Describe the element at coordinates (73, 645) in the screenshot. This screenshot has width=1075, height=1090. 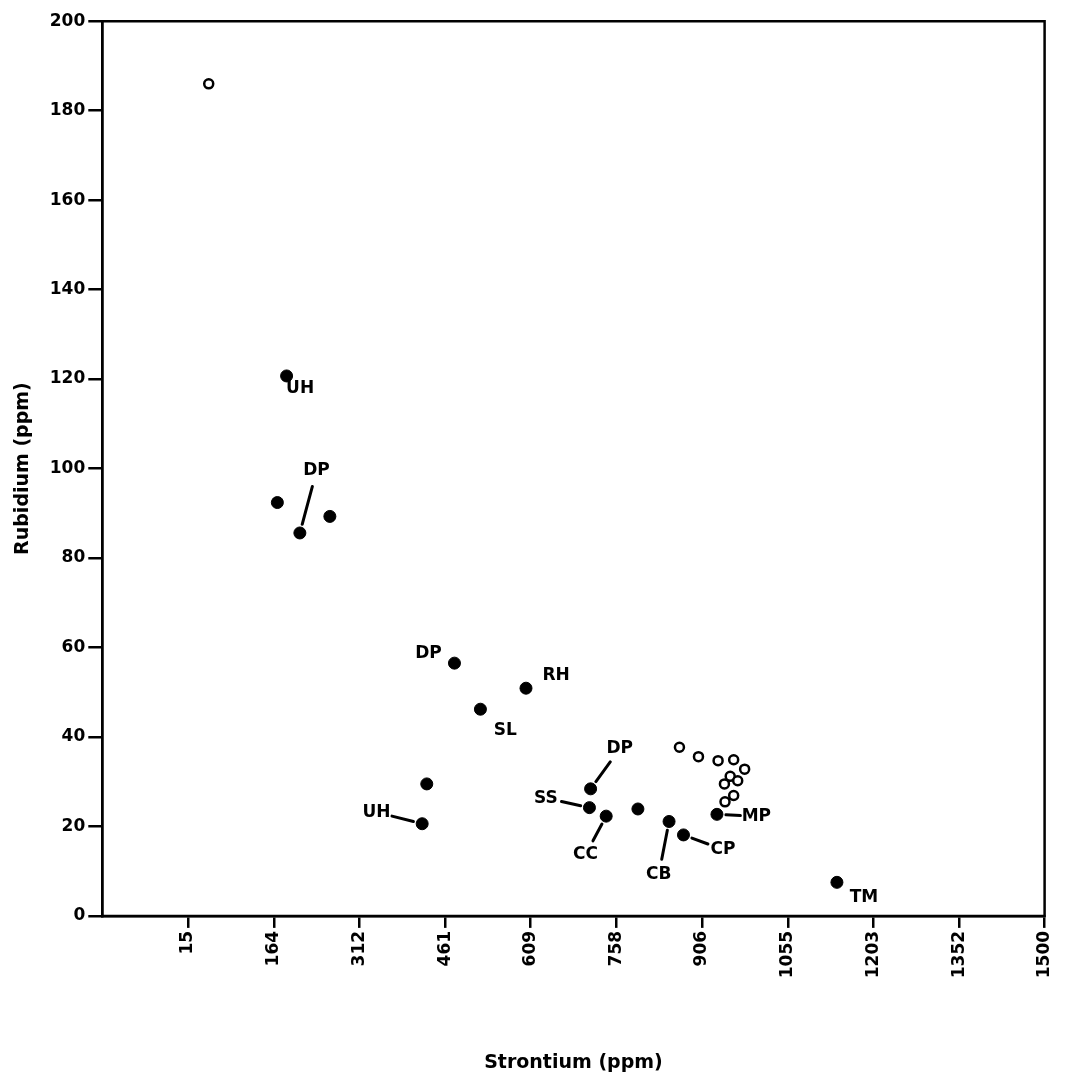
I see `y-tick-label: 60` at that location.